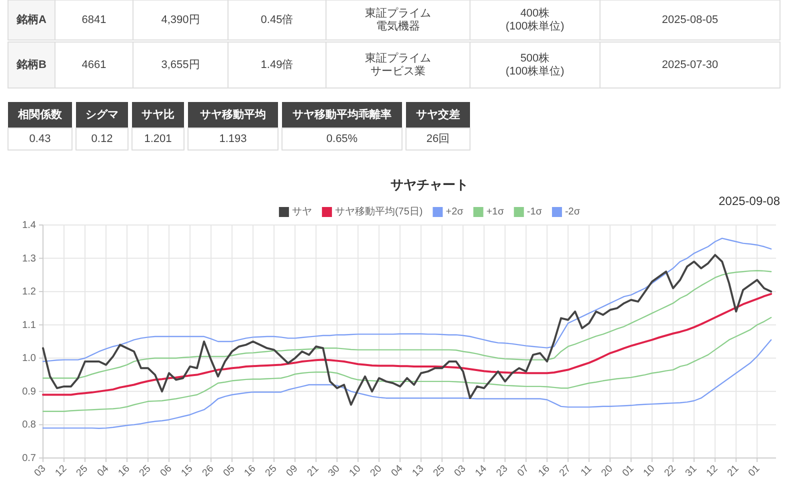 The image size is (790, 480). I want to click on legend-label: サヤ移動平均(75日), so click(378, 212).